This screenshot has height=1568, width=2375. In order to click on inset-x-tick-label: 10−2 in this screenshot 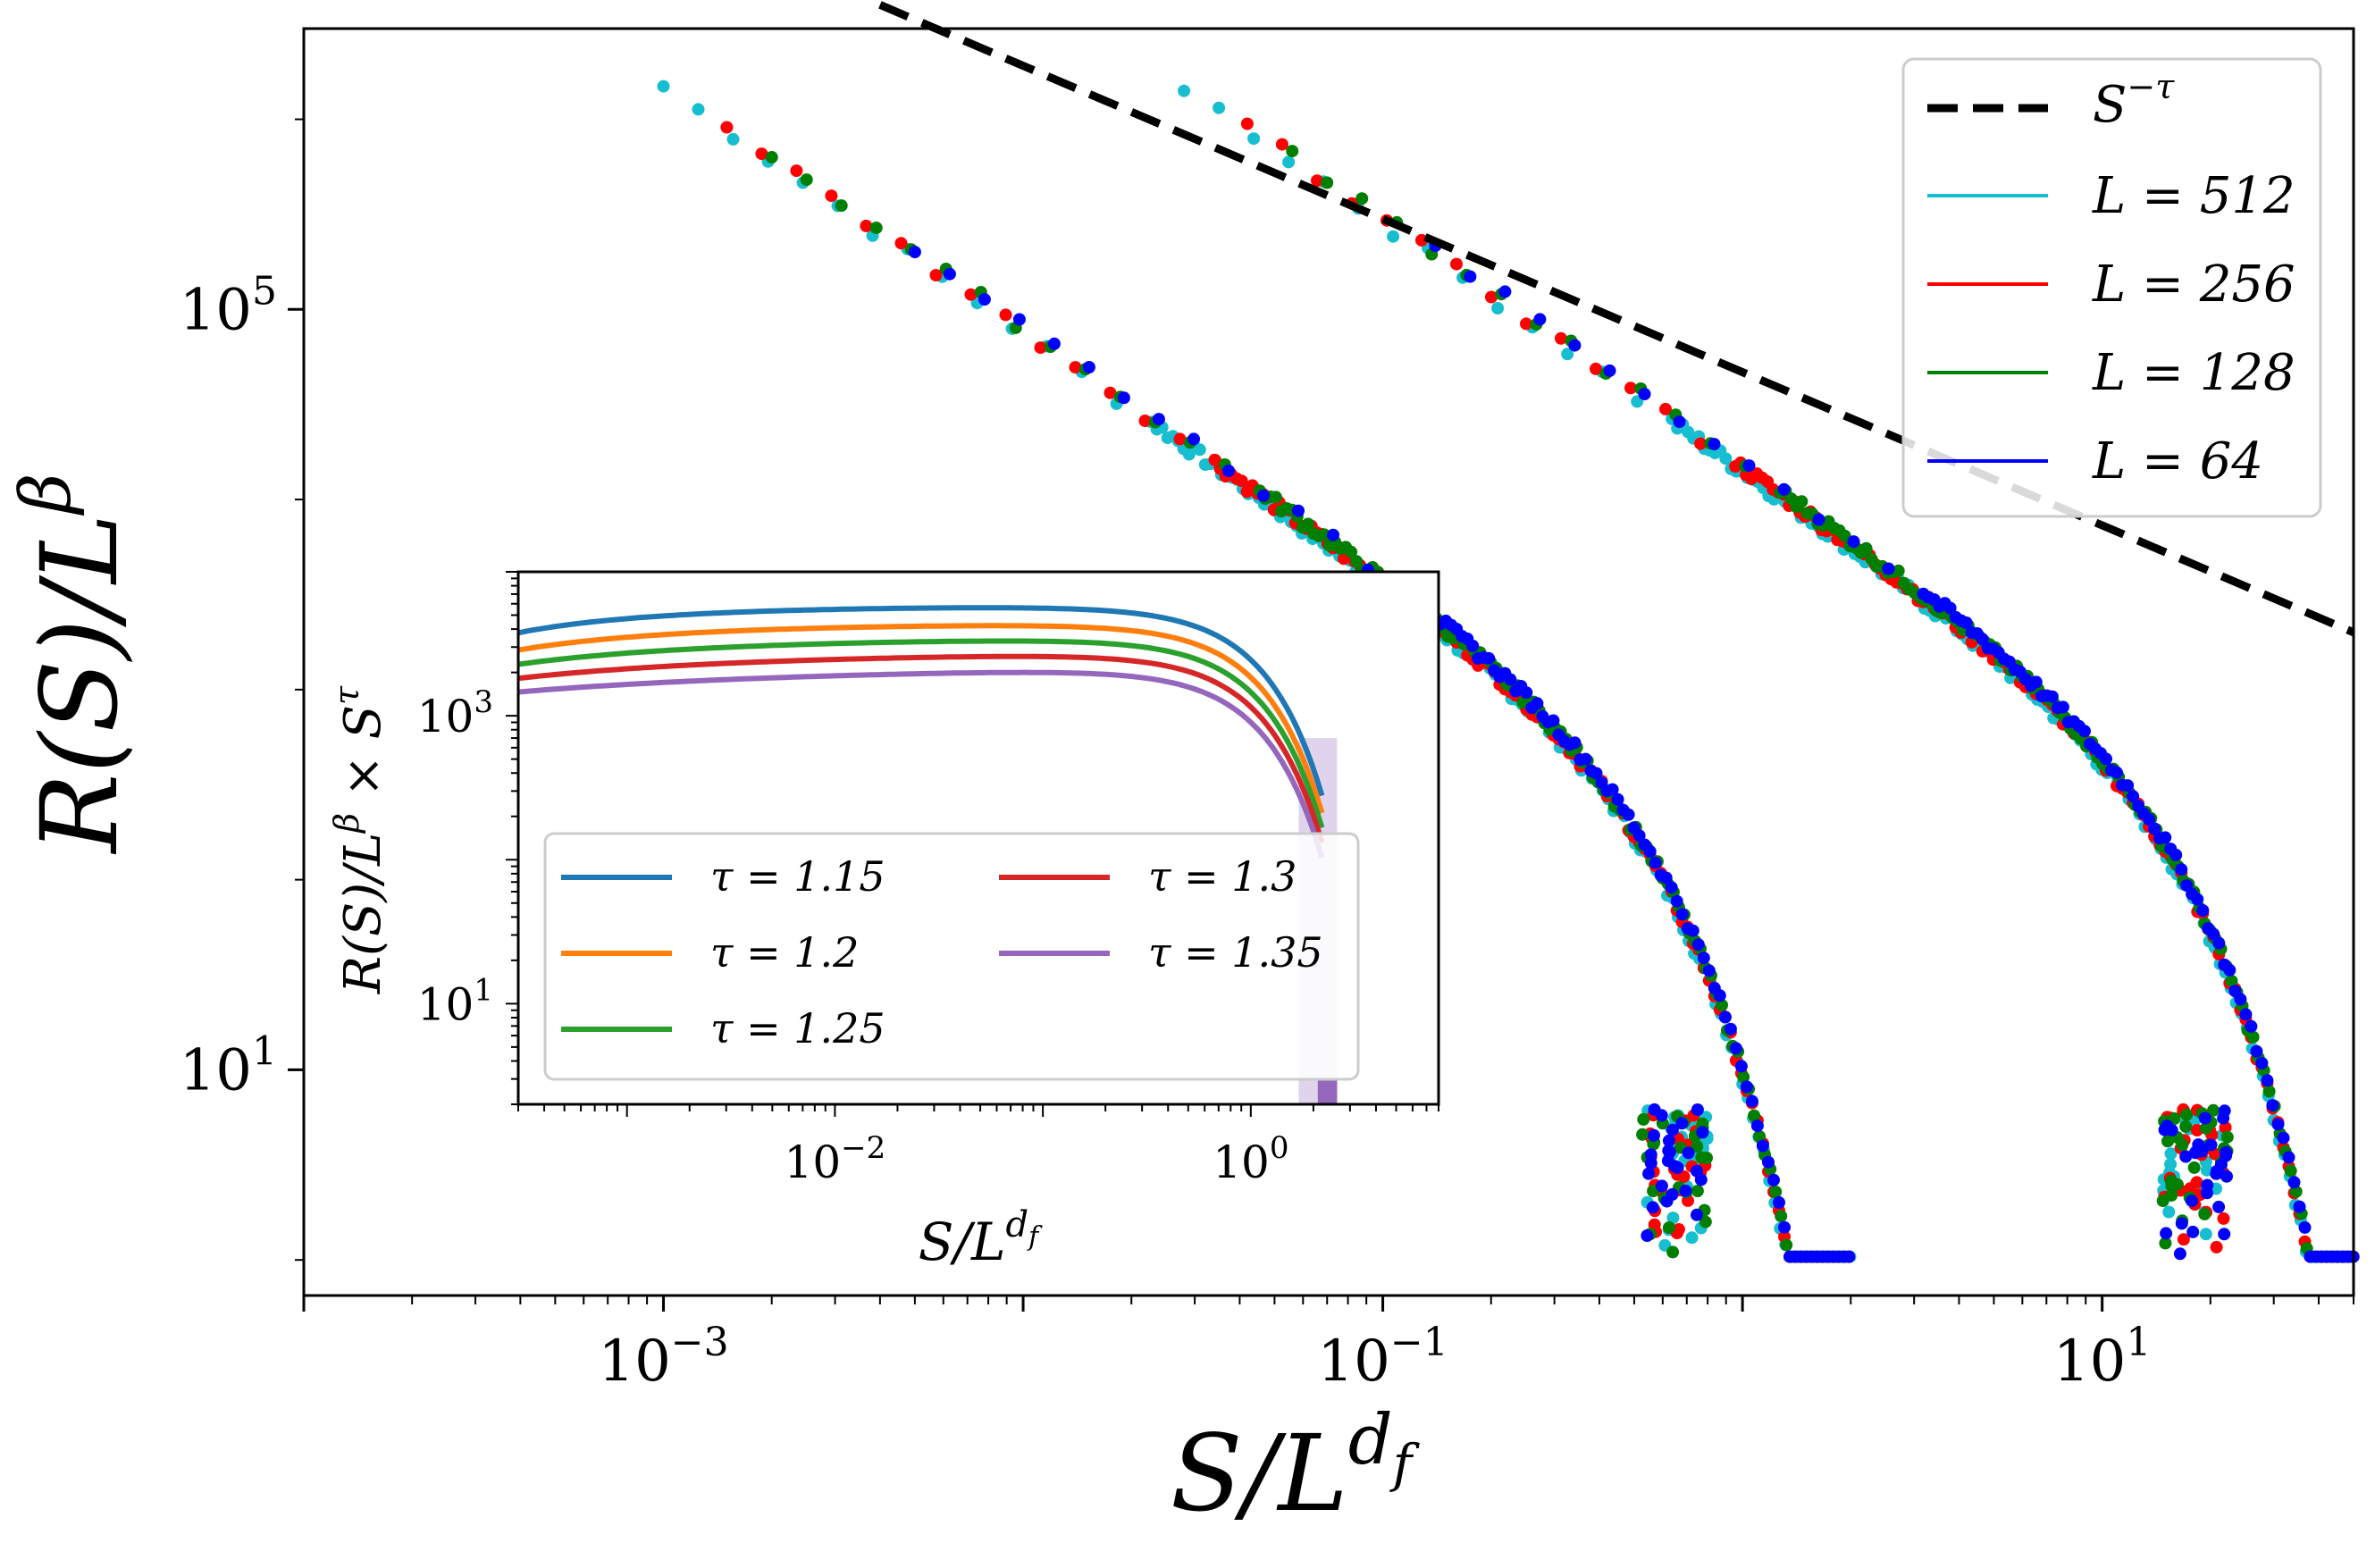, I will do `click(835, 1159)`.